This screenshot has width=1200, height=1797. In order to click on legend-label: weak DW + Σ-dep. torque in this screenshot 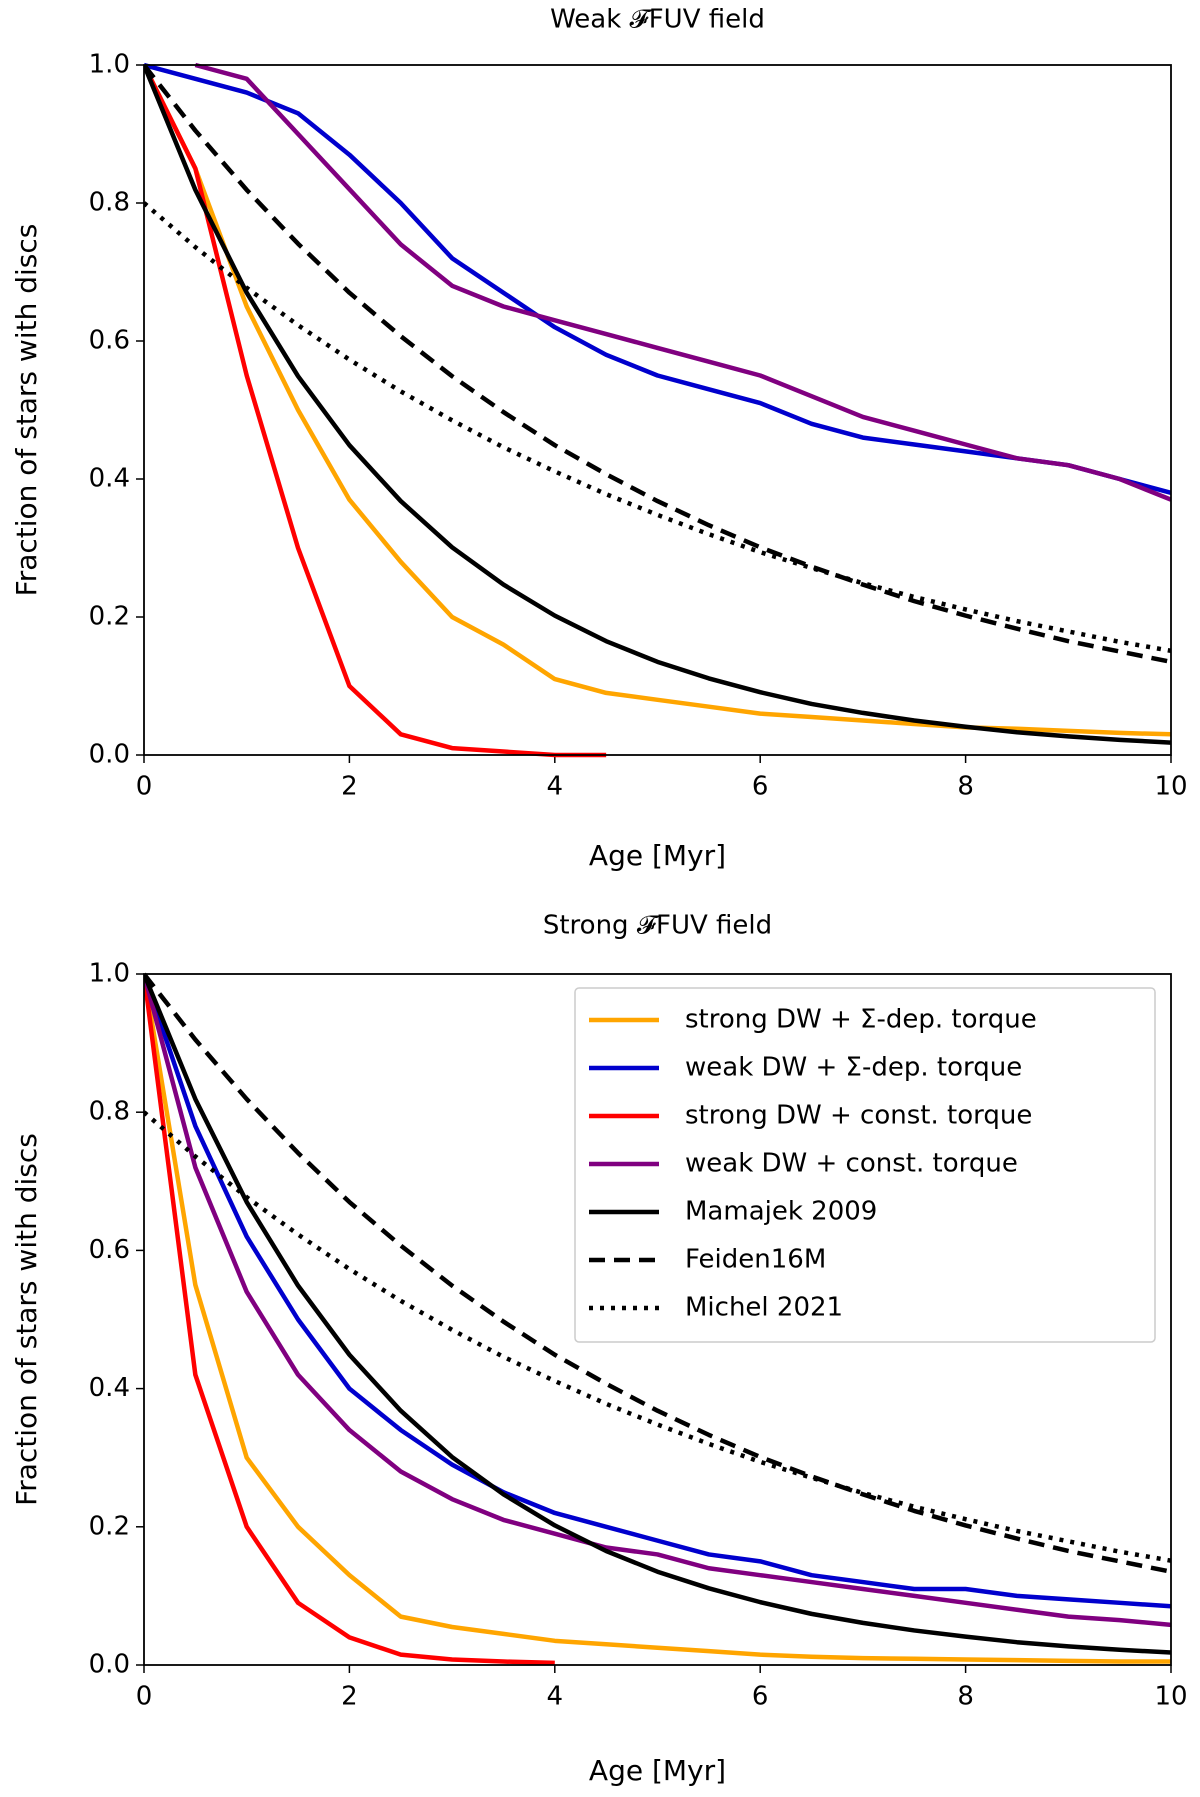, I will do `click(853, 1068)`.